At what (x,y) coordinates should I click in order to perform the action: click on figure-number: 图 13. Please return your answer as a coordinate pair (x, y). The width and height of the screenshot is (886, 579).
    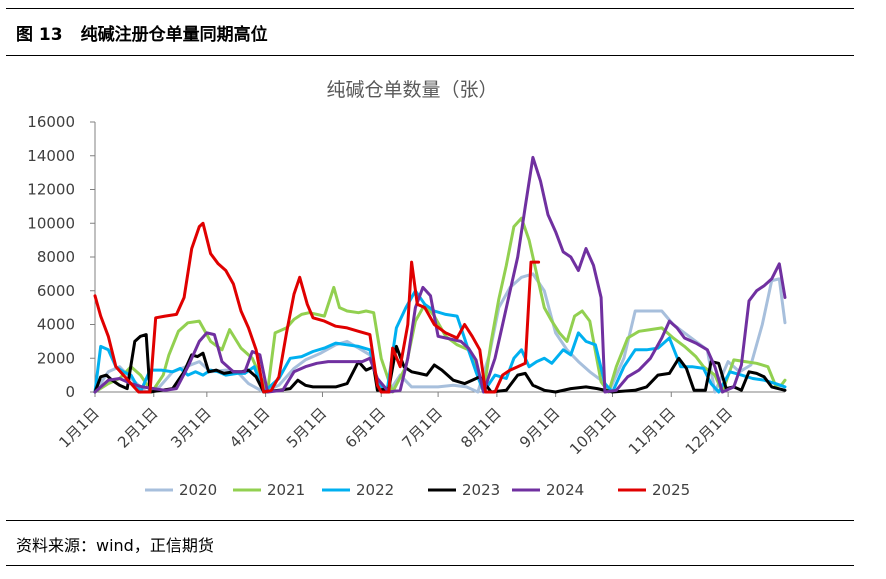
    Looking at the image, I should click on (39, 35).